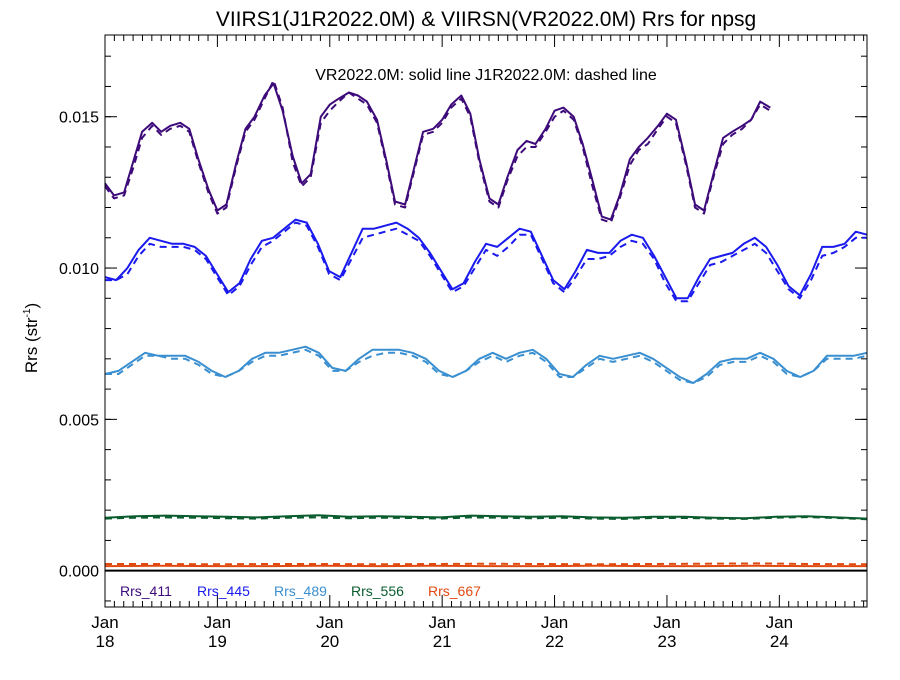  What do you see at coordinates (79, 572) in the screenshot?
I see `y-tick-label: 0.000` at bounding box center [79, 572].